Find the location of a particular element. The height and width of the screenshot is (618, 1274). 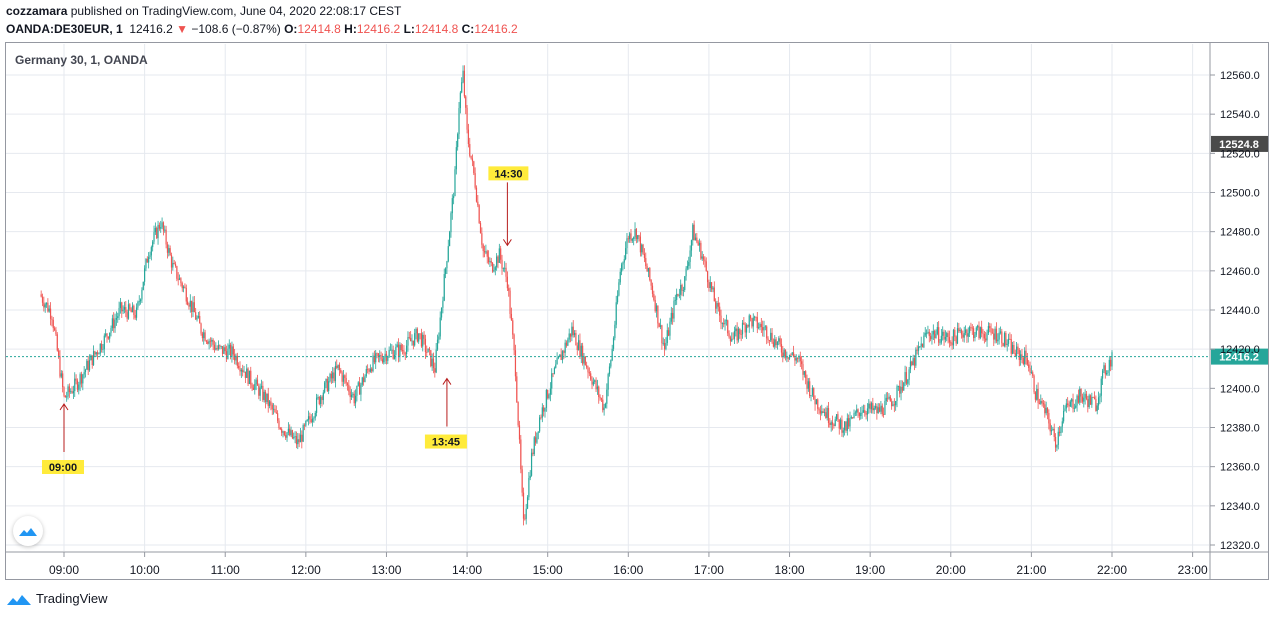

close-label: C: is located at coordinates (468, 29).